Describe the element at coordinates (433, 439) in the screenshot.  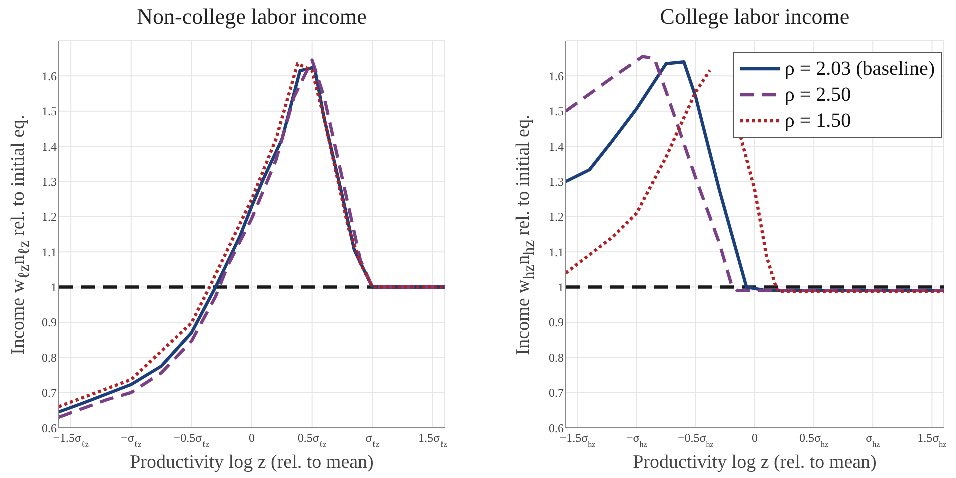
I see `x-tick-label: 1.5σ$_{ℓz}$` at that location.